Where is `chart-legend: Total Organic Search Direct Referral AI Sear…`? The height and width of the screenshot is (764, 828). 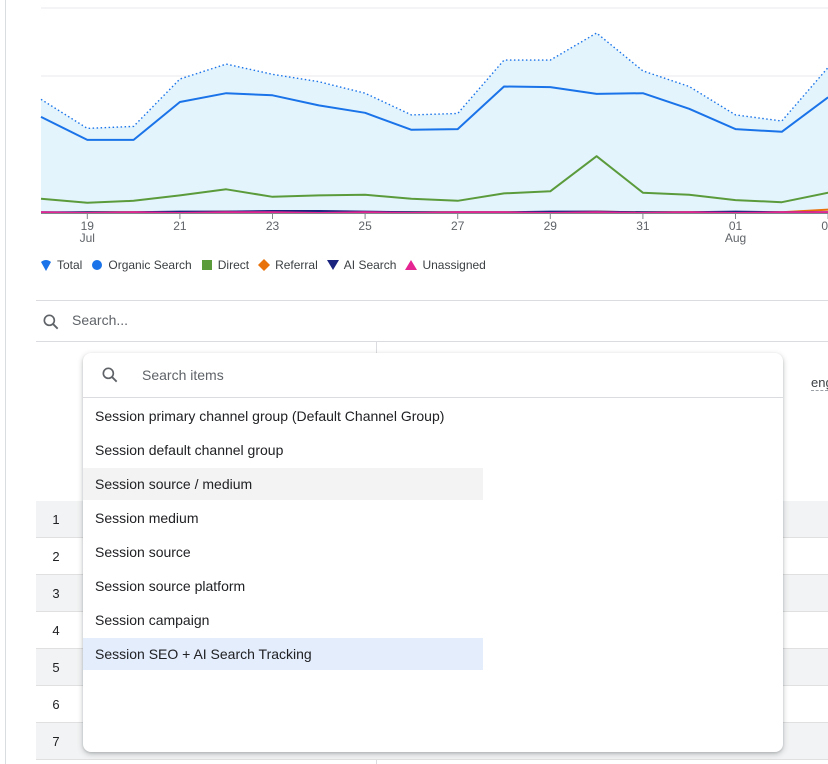 chart-legend: Total Organic Search Direct Referral AI Sear… is located at coordinates (267, 265).